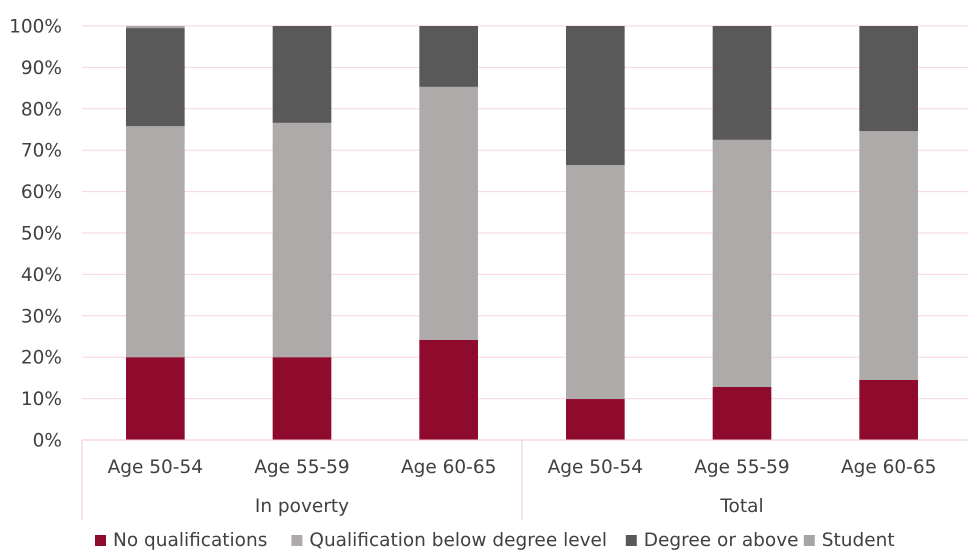 This screenshot has width=968, height=551. What do you see at coordinates (302, 506) in the screenshot?
I see `text: In poverty` at bounding box center [302, 506].